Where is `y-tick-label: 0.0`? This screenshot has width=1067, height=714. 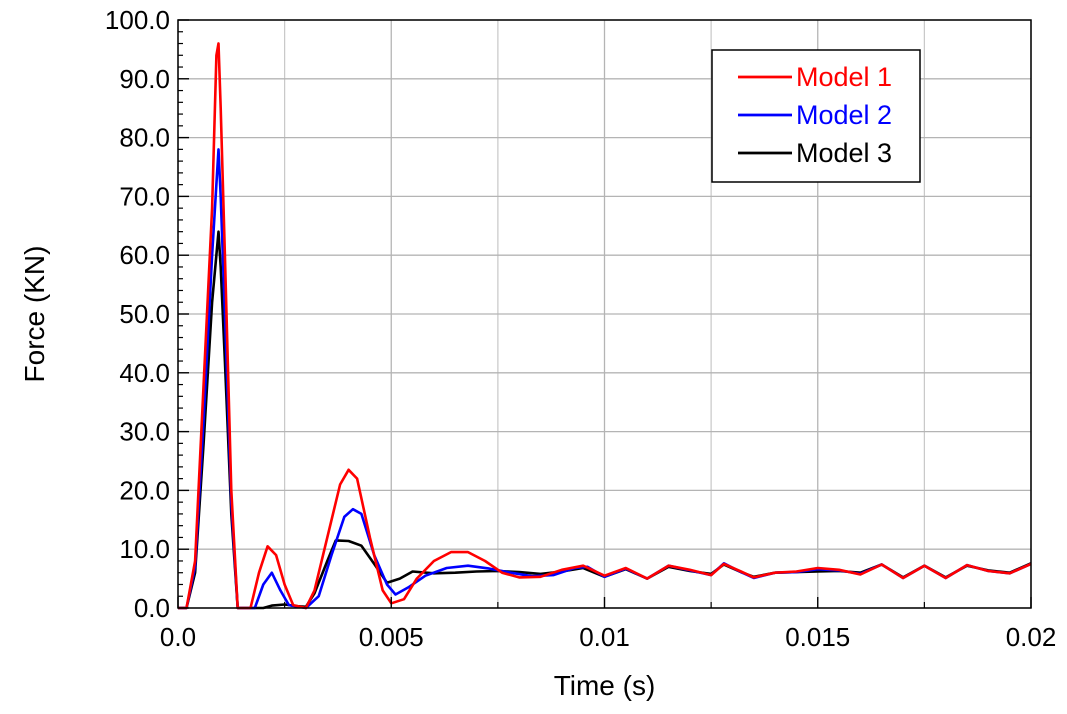
y-tick-label: 0.0 is located at coordinates (152, 608).